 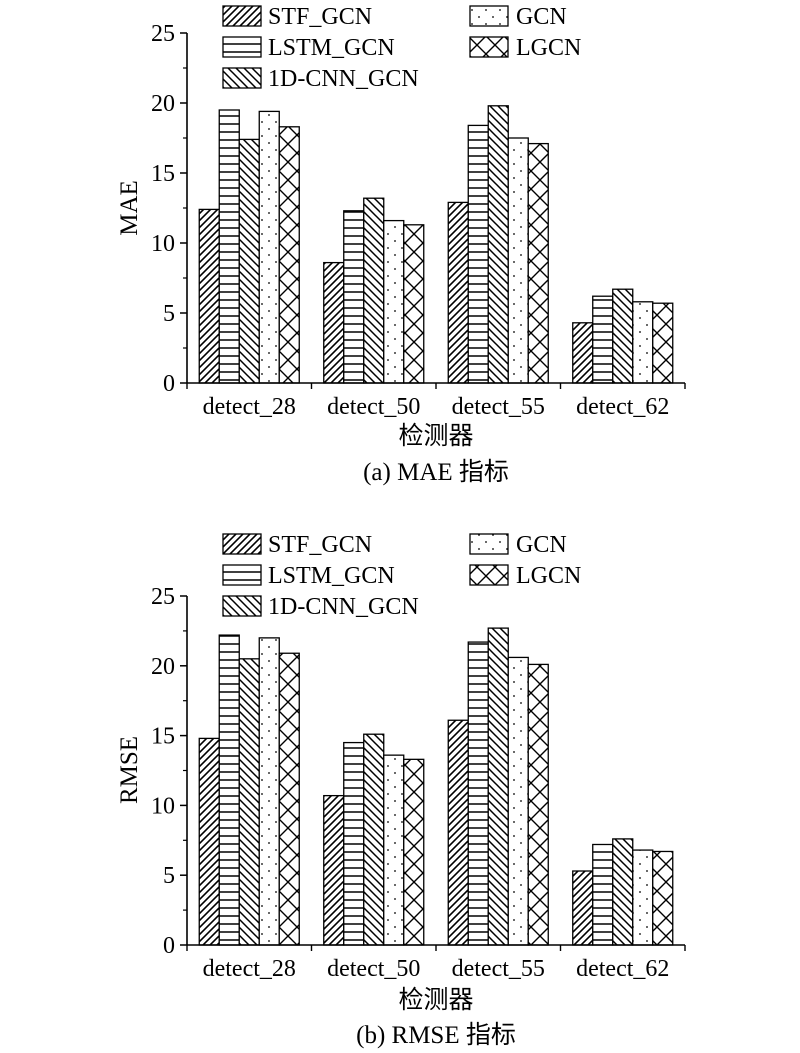 I want to click on caption-mae: (a) MAE 指标, so click(x=436, y=472).